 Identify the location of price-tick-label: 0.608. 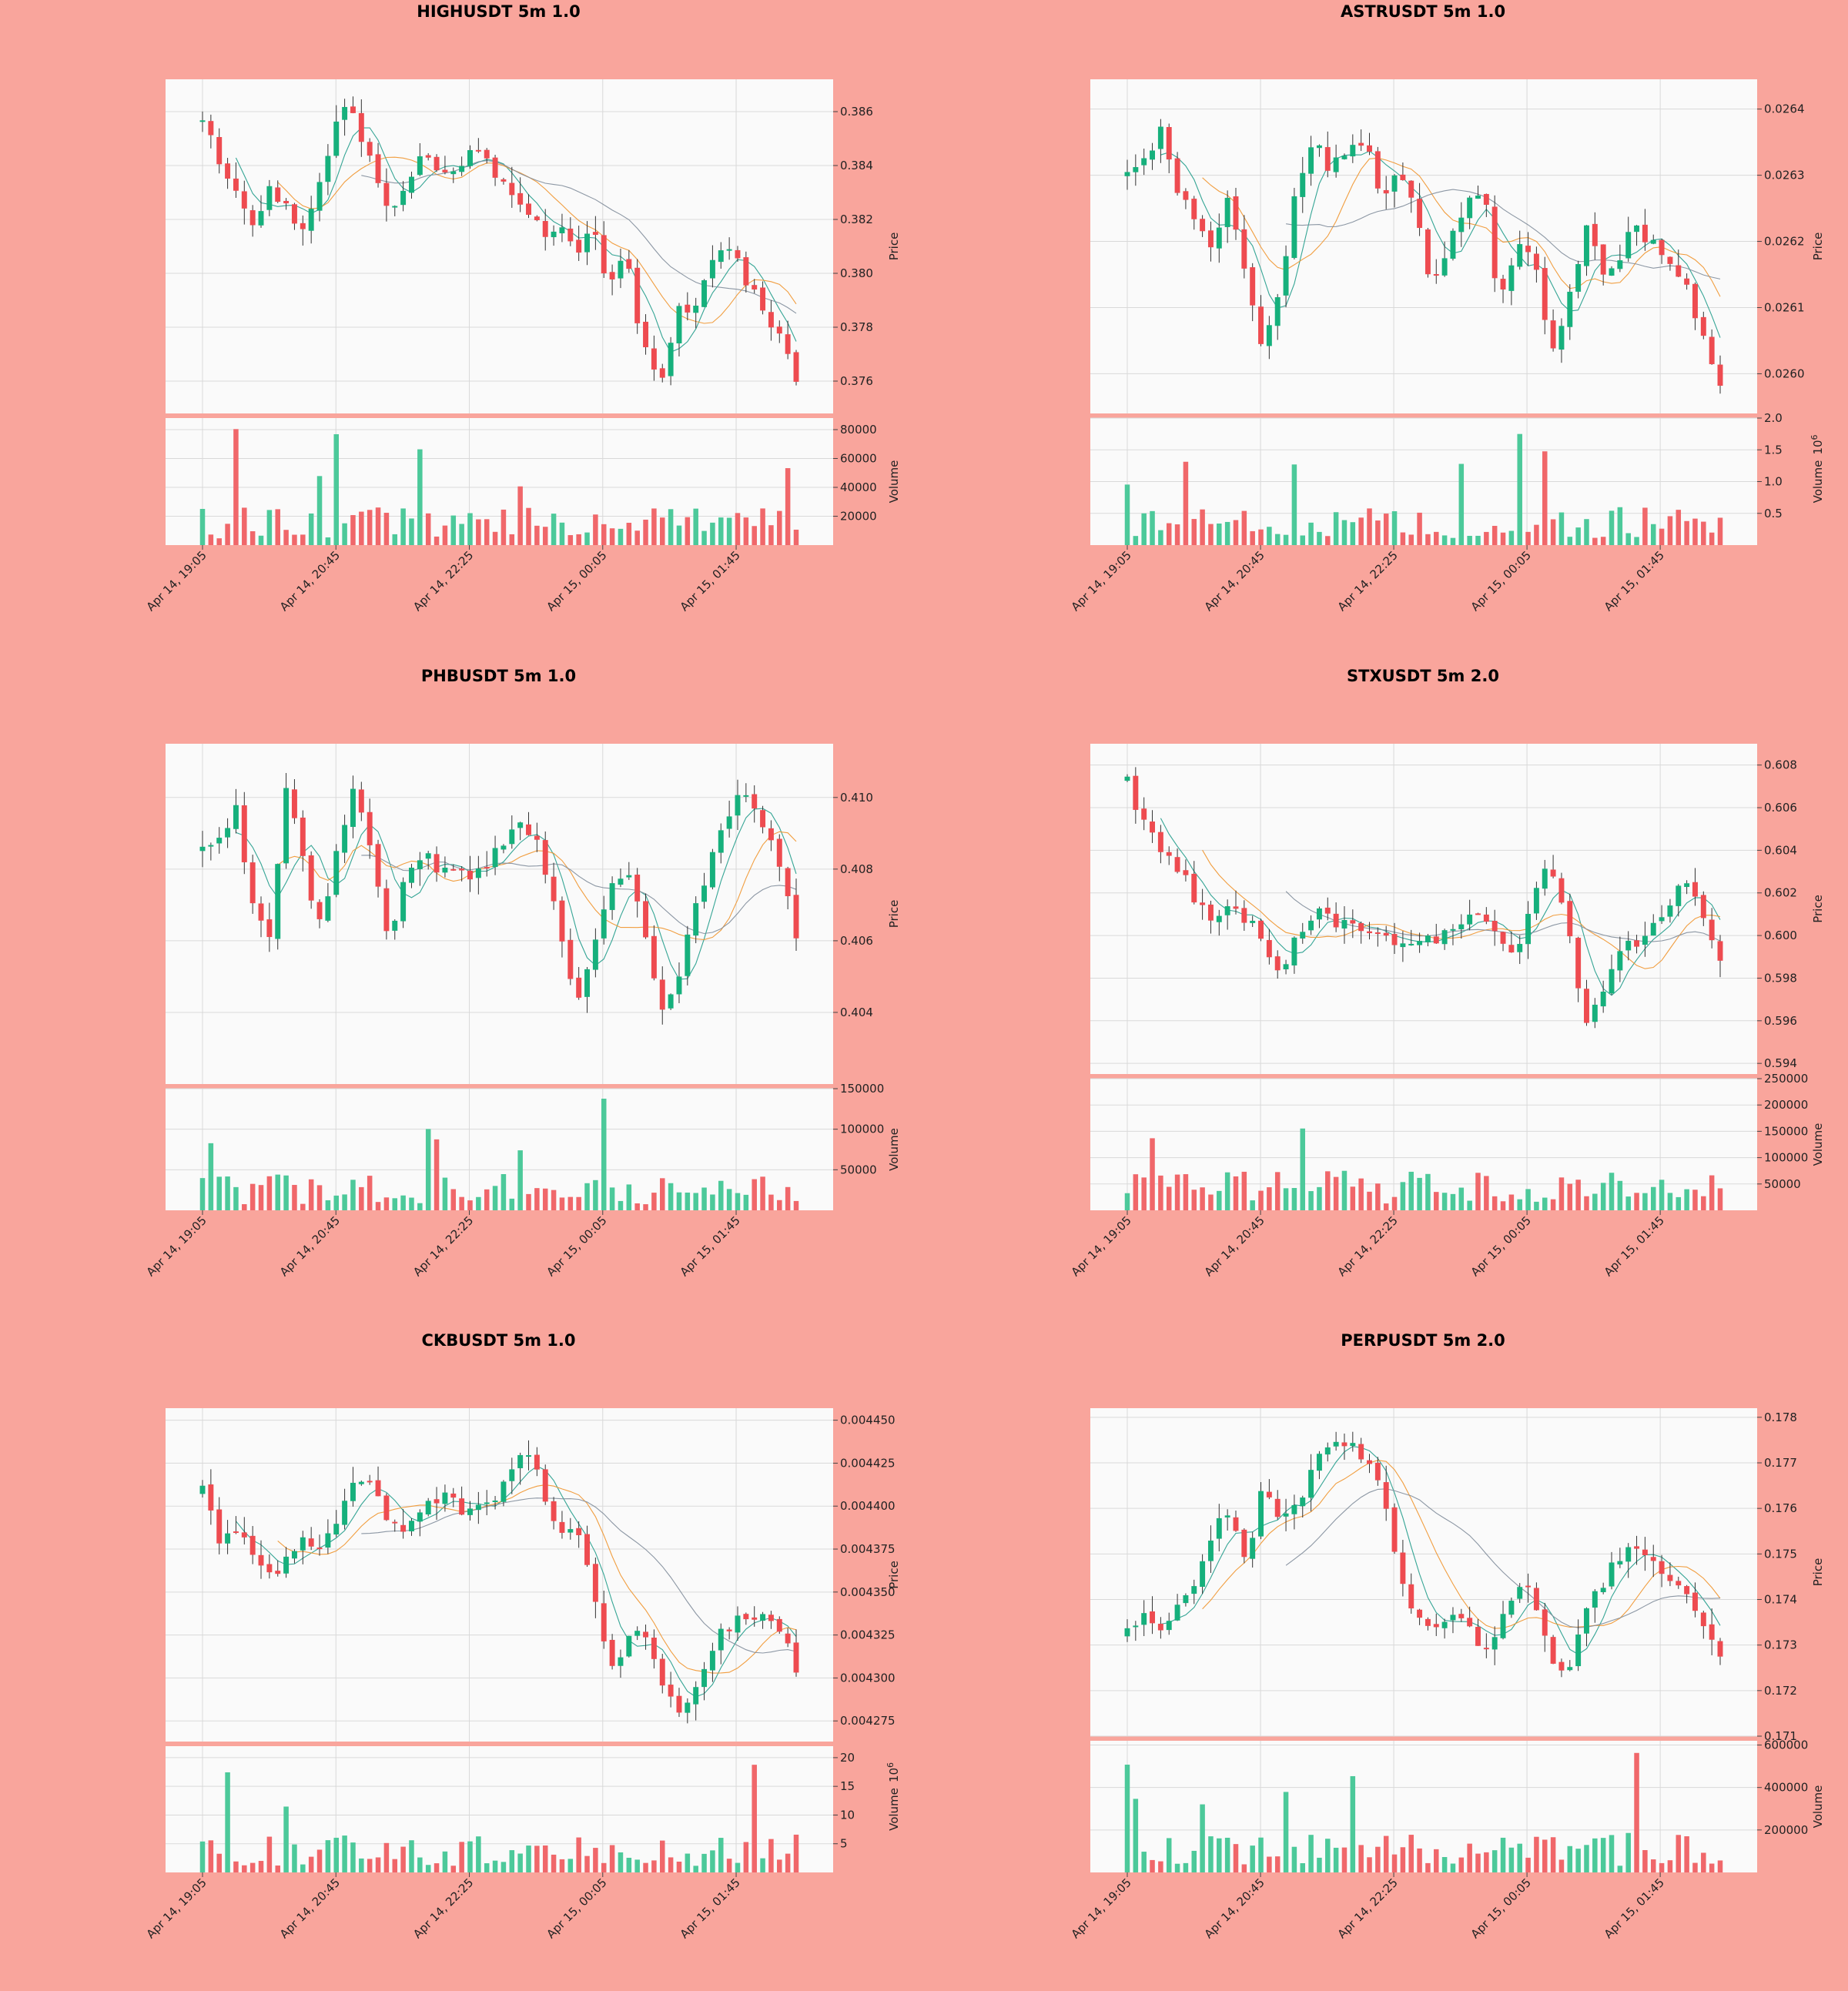
(1780, 765).